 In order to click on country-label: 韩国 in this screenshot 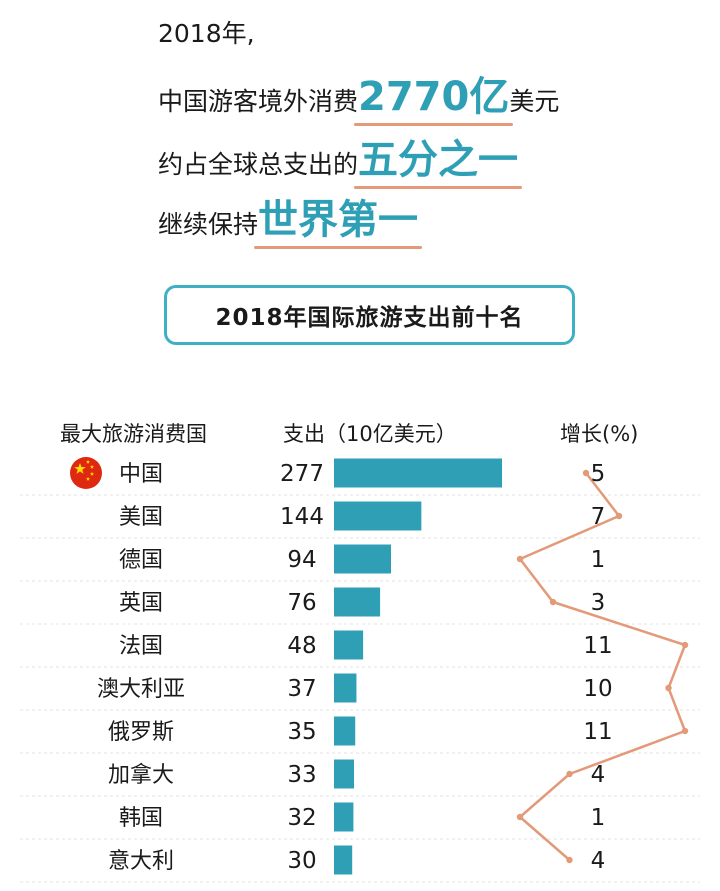, I will do `click(141, 818)`.